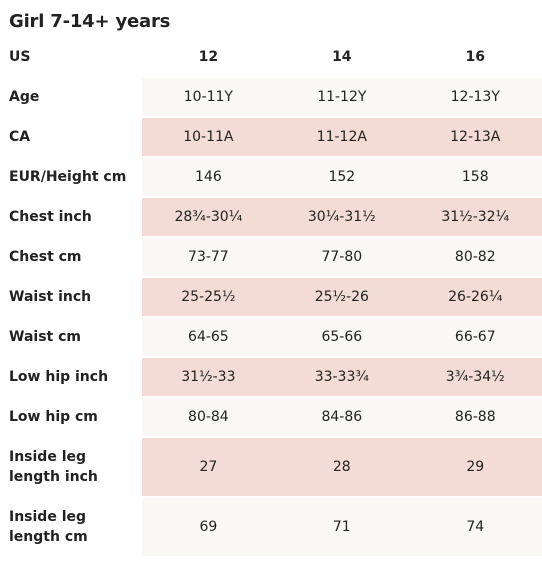  What do you see at coordinates (71, 97) in the screenshot?
I see `row-label: Age` at bounding box center [71, 97].